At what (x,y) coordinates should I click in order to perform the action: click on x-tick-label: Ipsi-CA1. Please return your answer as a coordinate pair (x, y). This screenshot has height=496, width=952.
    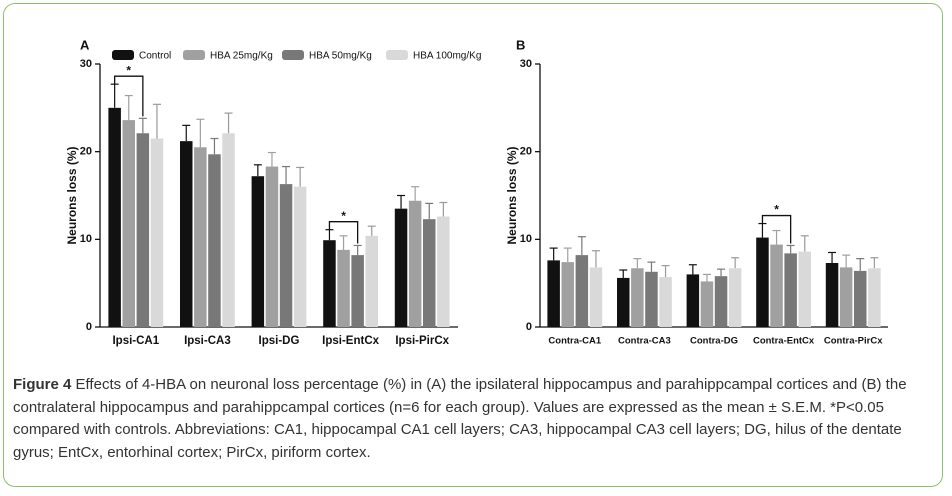
    Looking at the image, I should click on (135, 341).